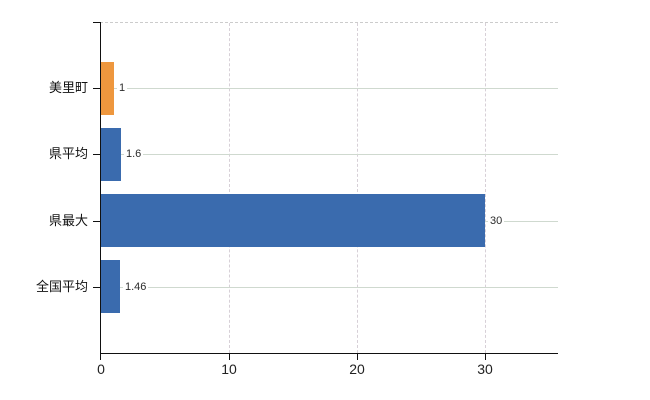  I want to click on bar-value-label: 1.46, so click(136, 287).